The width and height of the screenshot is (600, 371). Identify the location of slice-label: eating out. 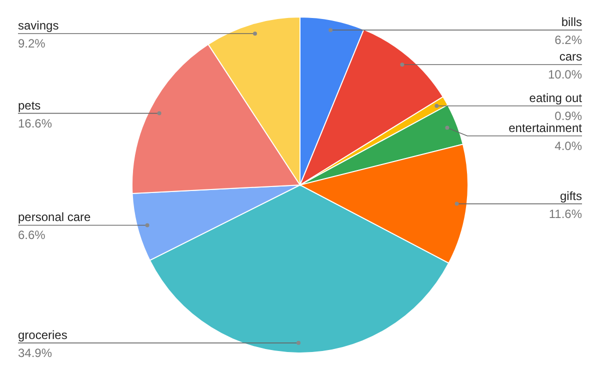
(556, 97).